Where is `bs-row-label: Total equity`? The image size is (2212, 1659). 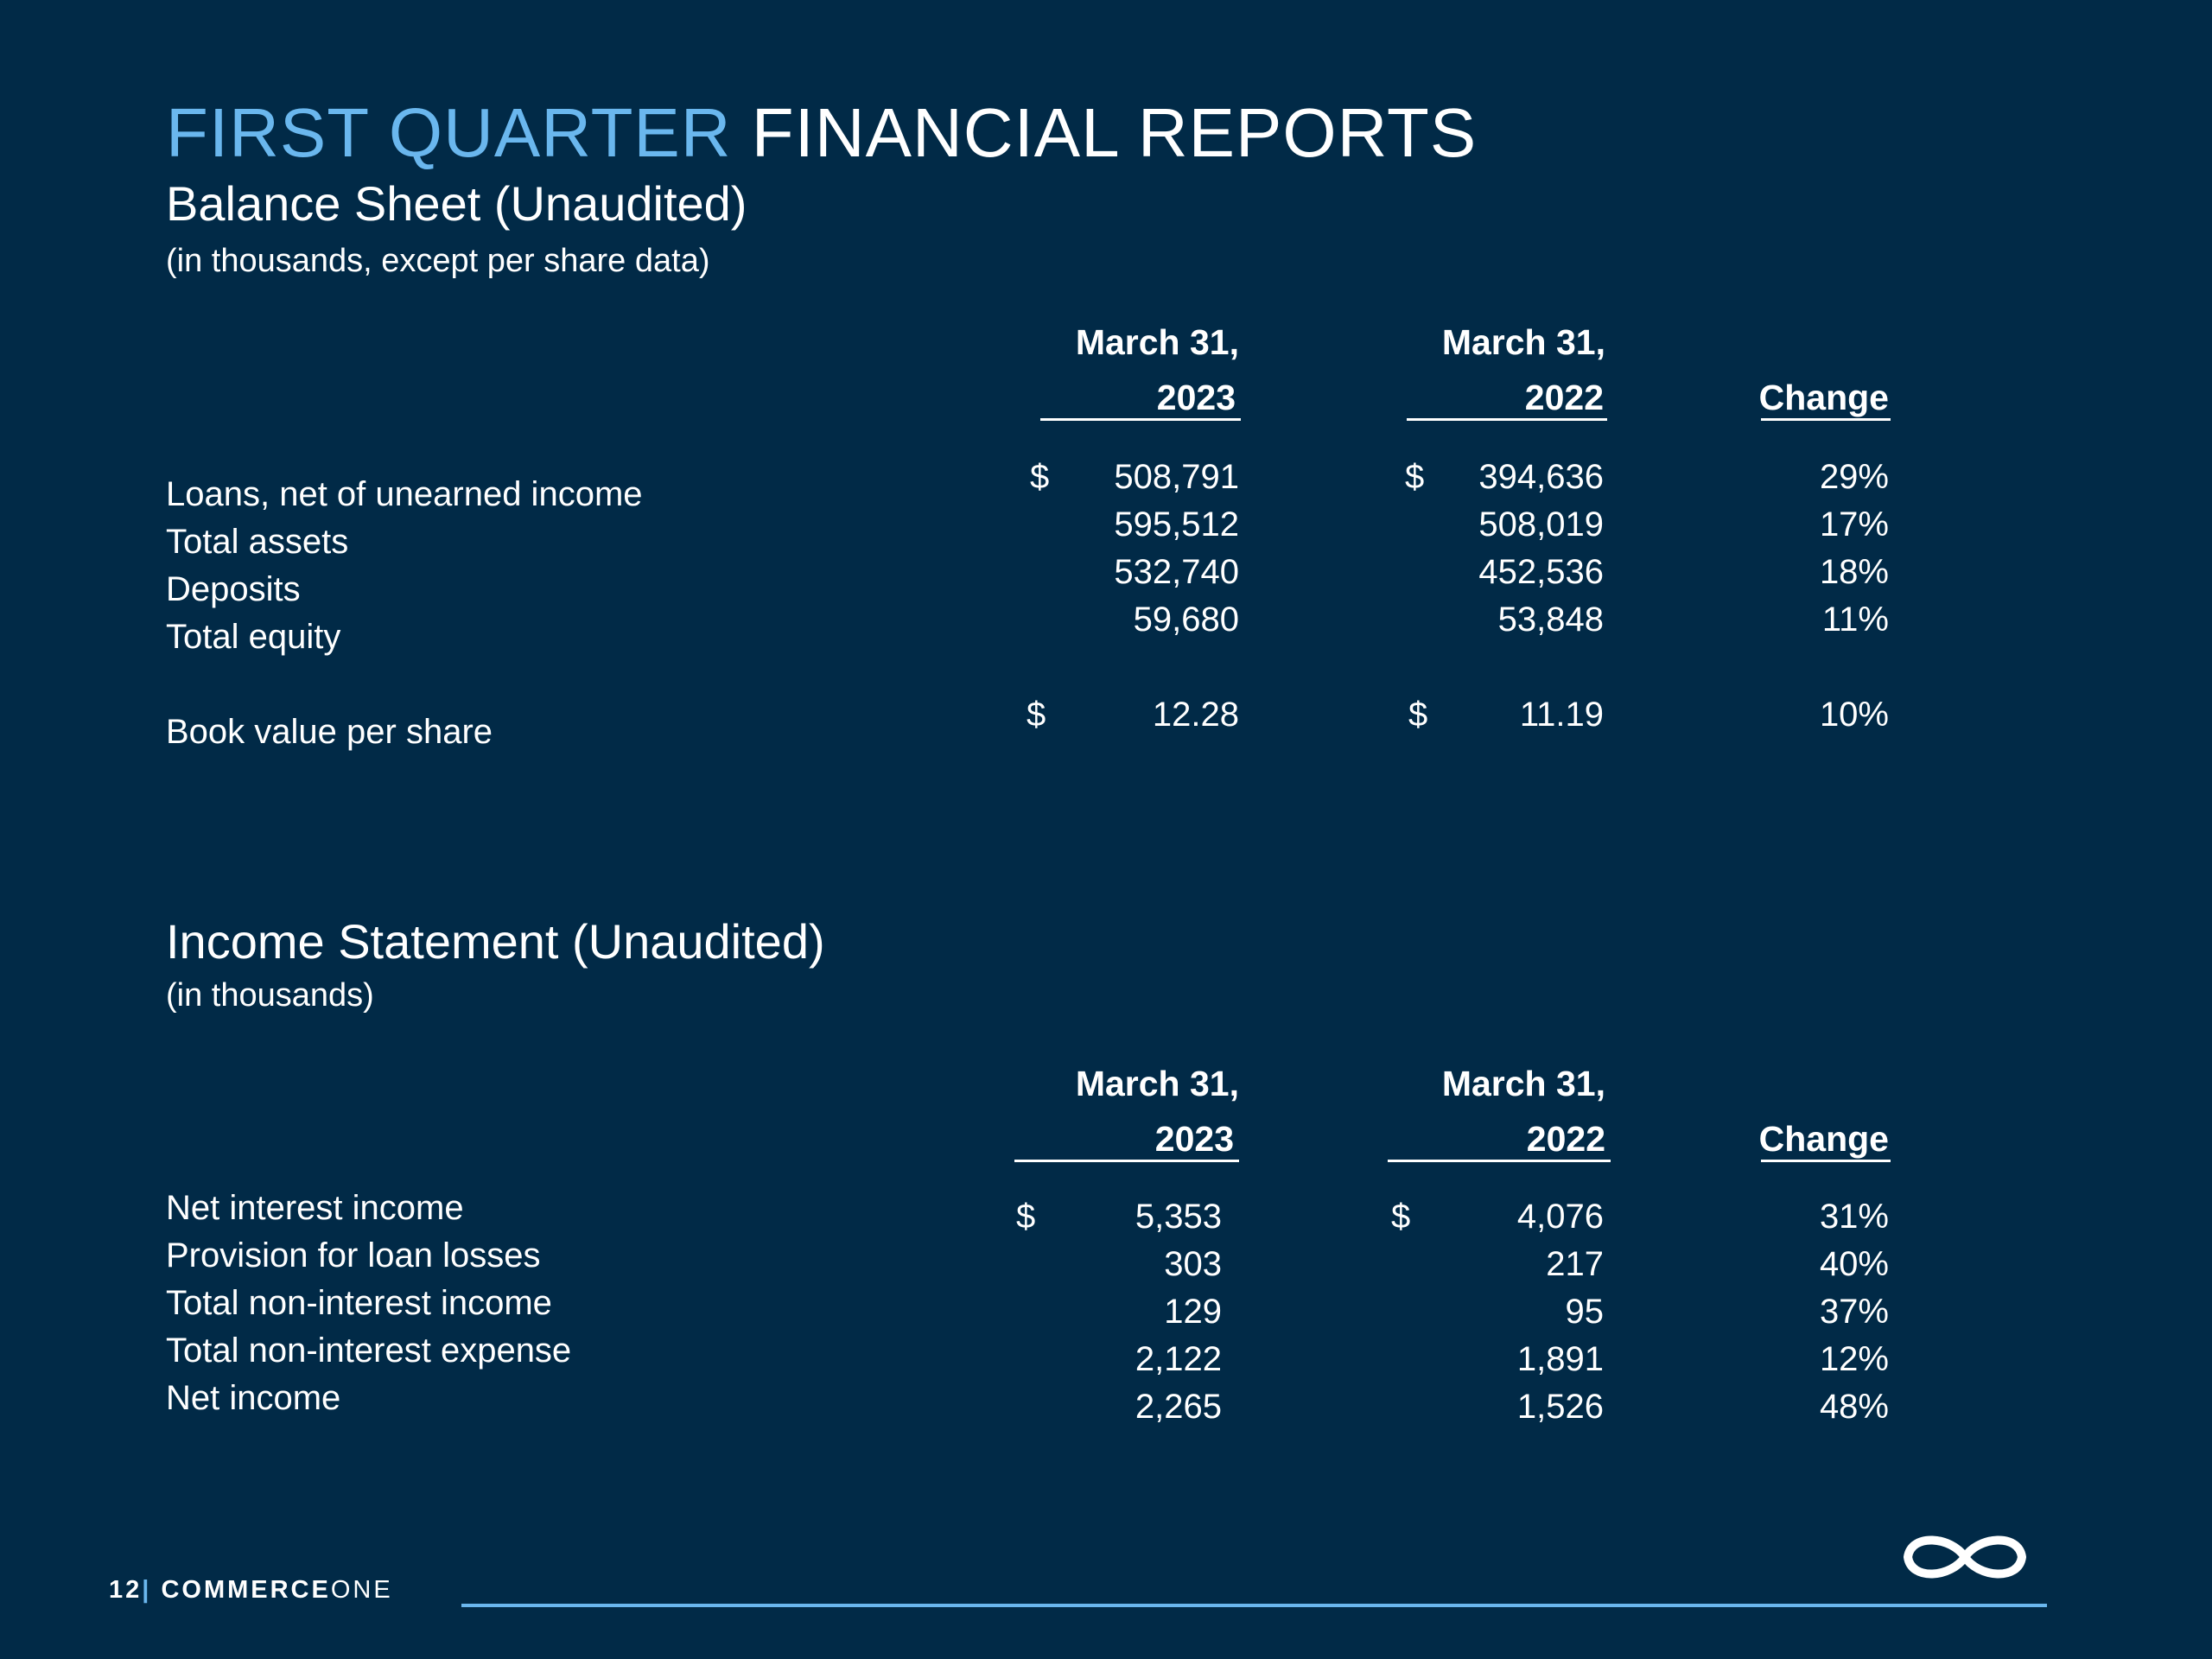
bs-row-label: Total equity is located at coordinates (253, 637).